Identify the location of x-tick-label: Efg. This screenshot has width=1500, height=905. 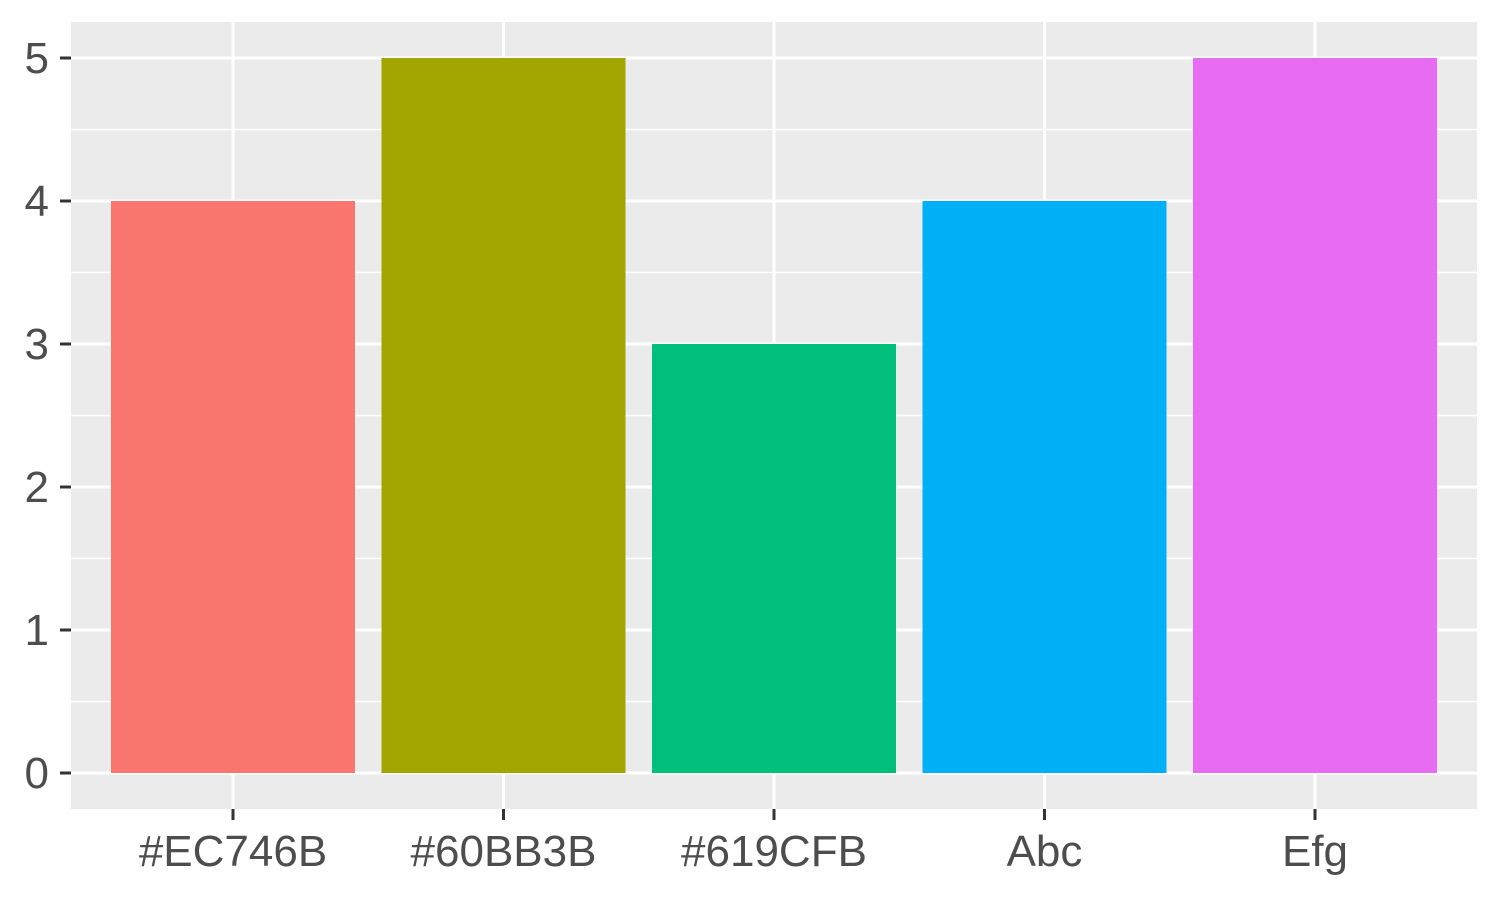
(1315, 851).